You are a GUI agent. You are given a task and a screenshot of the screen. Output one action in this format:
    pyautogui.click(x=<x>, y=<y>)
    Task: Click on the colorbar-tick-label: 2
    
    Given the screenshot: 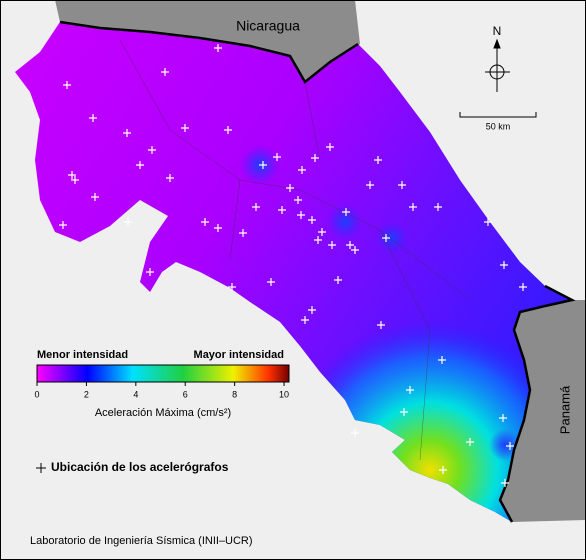 What is the action you would take?
    pyautogui.click(x=86, y=394)
    